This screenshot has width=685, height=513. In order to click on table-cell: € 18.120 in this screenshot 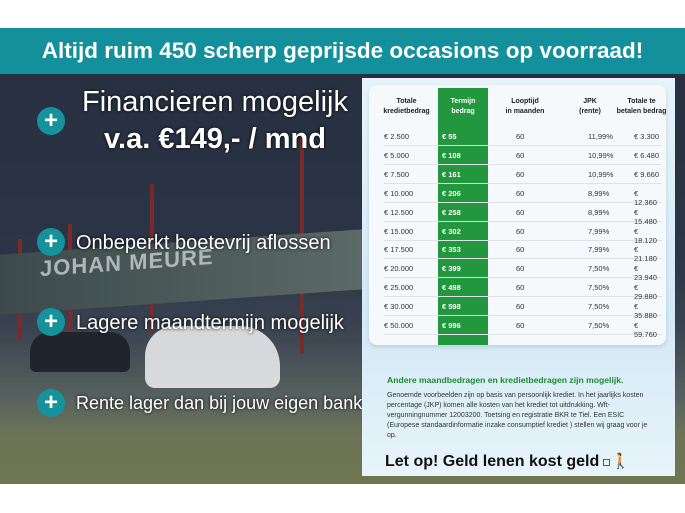, I will do `click(645, 235)`.